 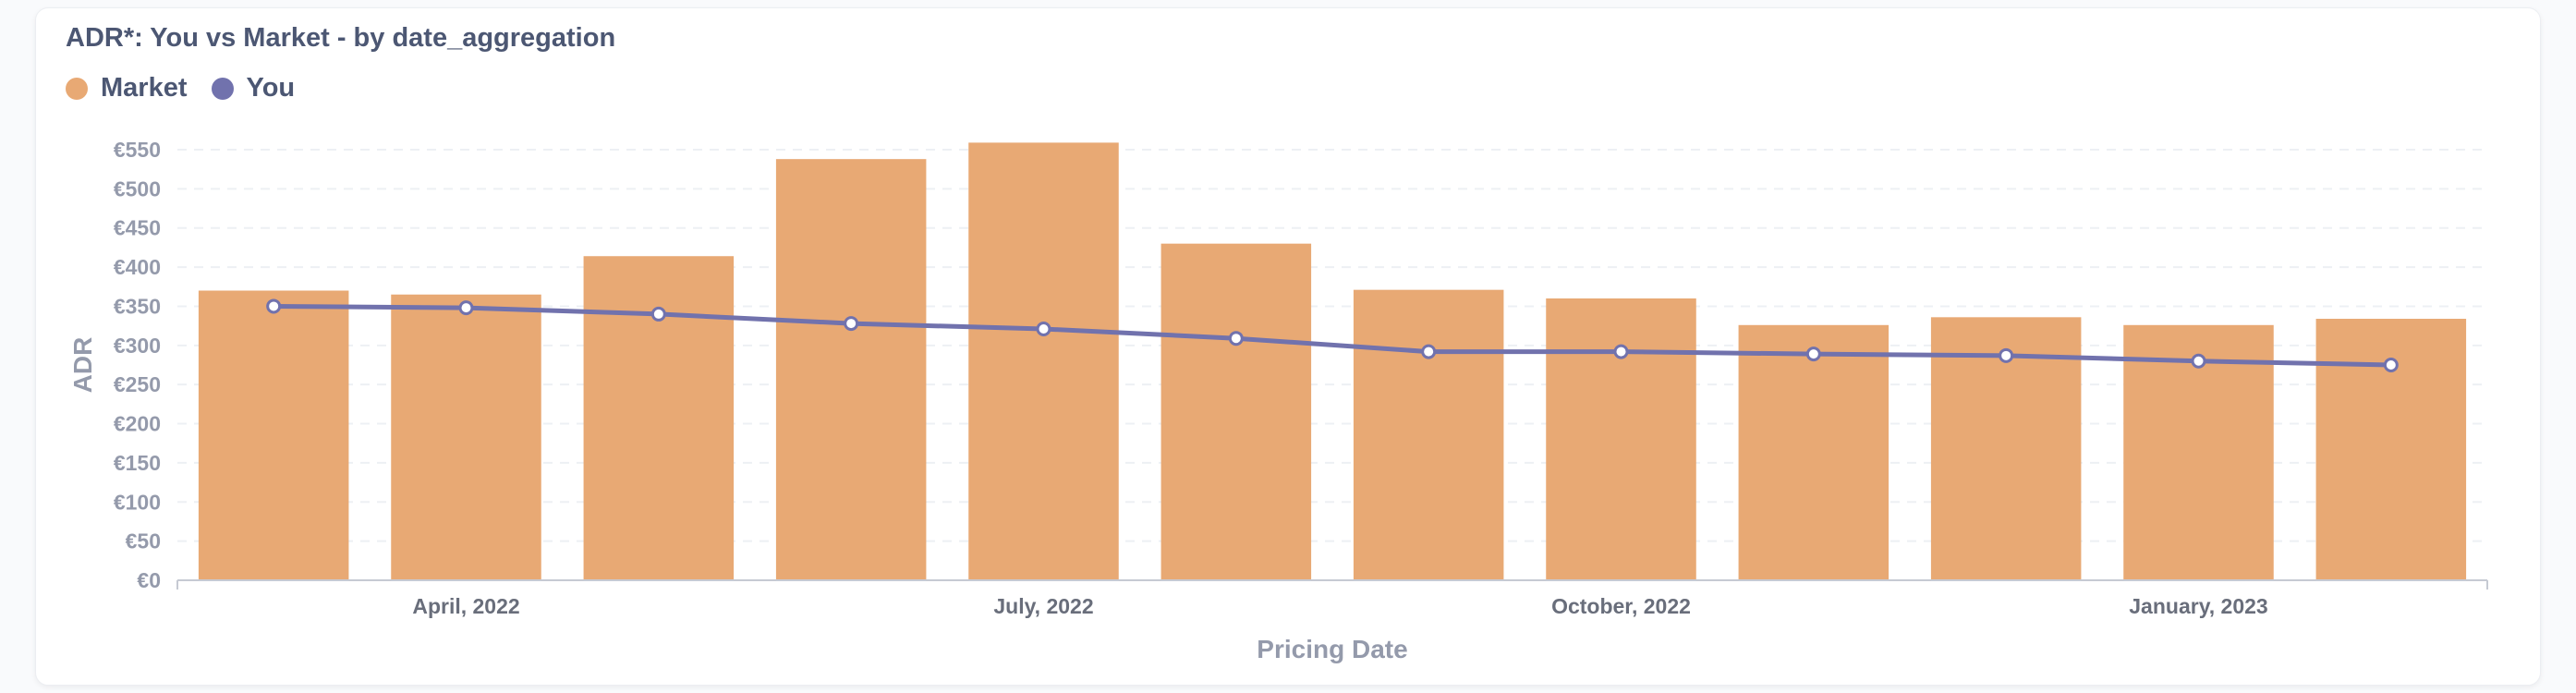 What do you see at coordinates (137, 306) in the screenshot?
I see `y-tick-label: €350` at bounding box center [137, 306].